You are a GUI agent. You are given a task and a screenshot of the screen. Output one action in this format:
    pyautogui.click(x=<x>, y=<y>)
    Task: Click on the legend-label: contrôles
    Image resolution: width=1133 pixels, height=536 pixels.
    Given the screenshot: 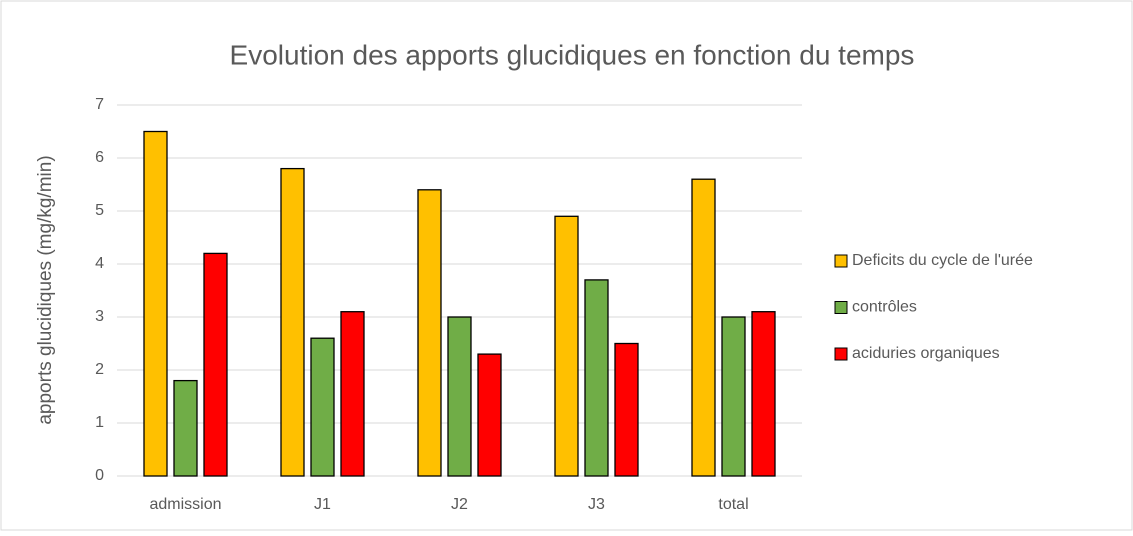 What is the action you would take?
    pyautogui.click(x=884, y=307)
    